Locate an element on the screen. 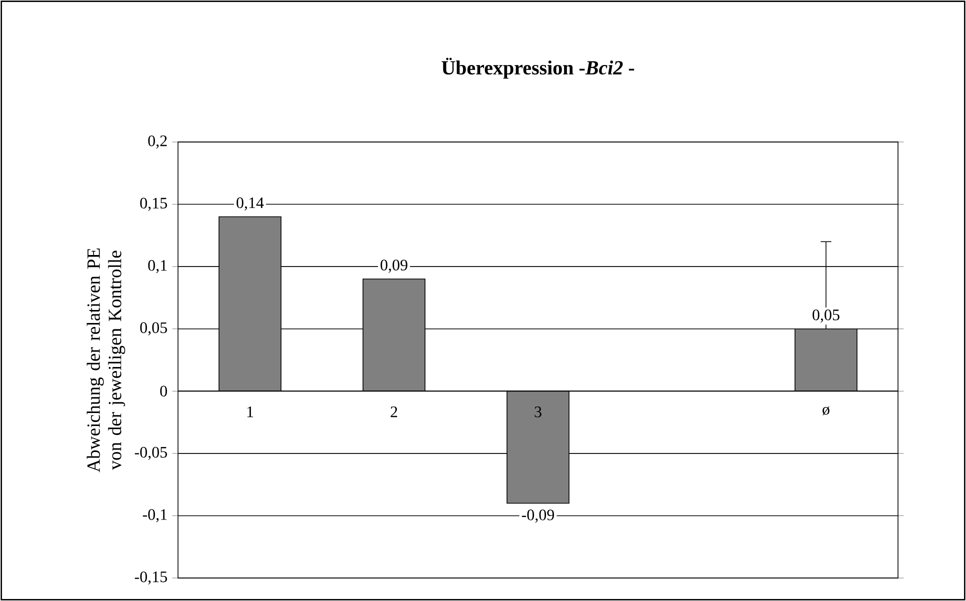  y-tick-label: 0,1 is located at coordinates (157, 267).